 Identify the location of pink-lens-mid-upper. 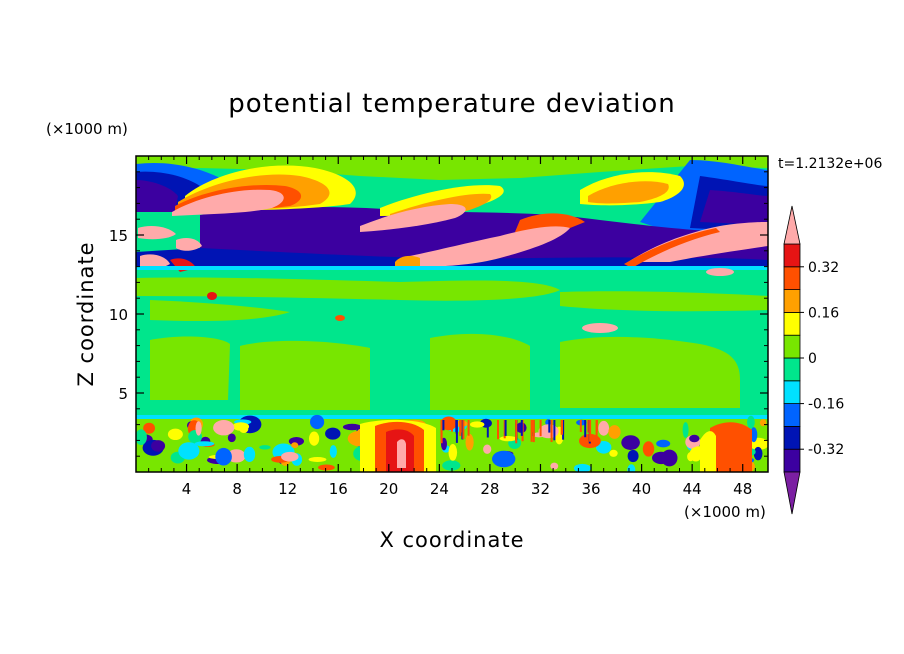
(413, 218).